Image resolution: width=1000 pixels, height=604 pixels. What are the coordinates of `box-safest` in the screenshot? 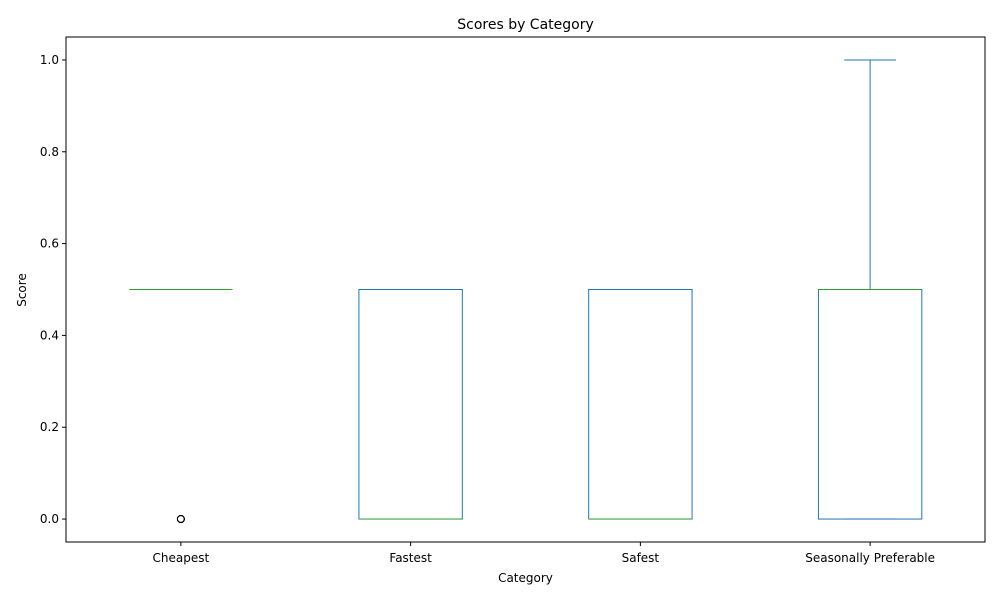 It's located at (640, 404).